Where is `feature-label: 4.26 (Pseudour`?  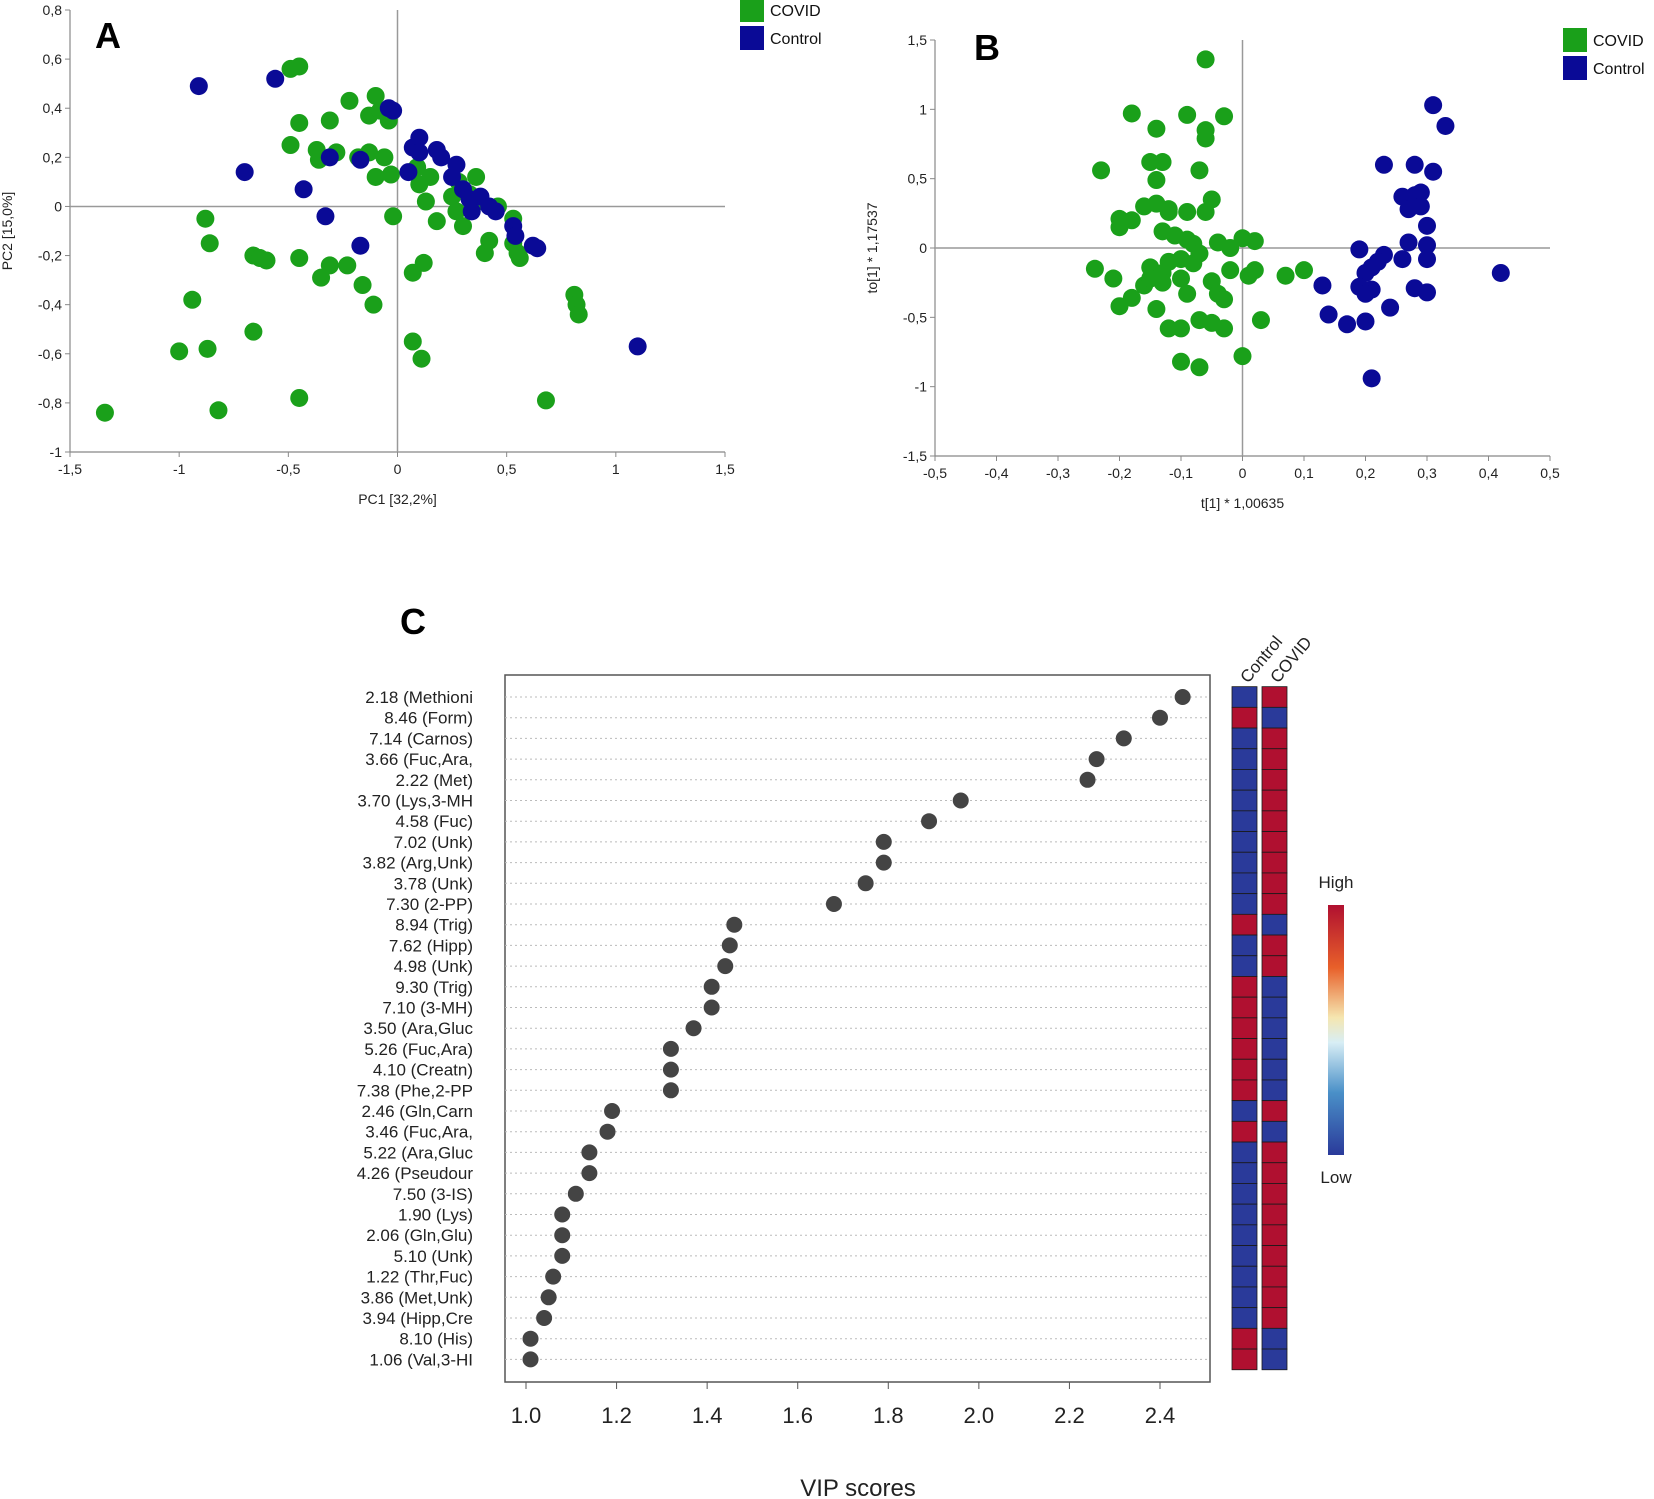
feature-label: 4.26 (Pseudour is located at coordinates (415, 1173).